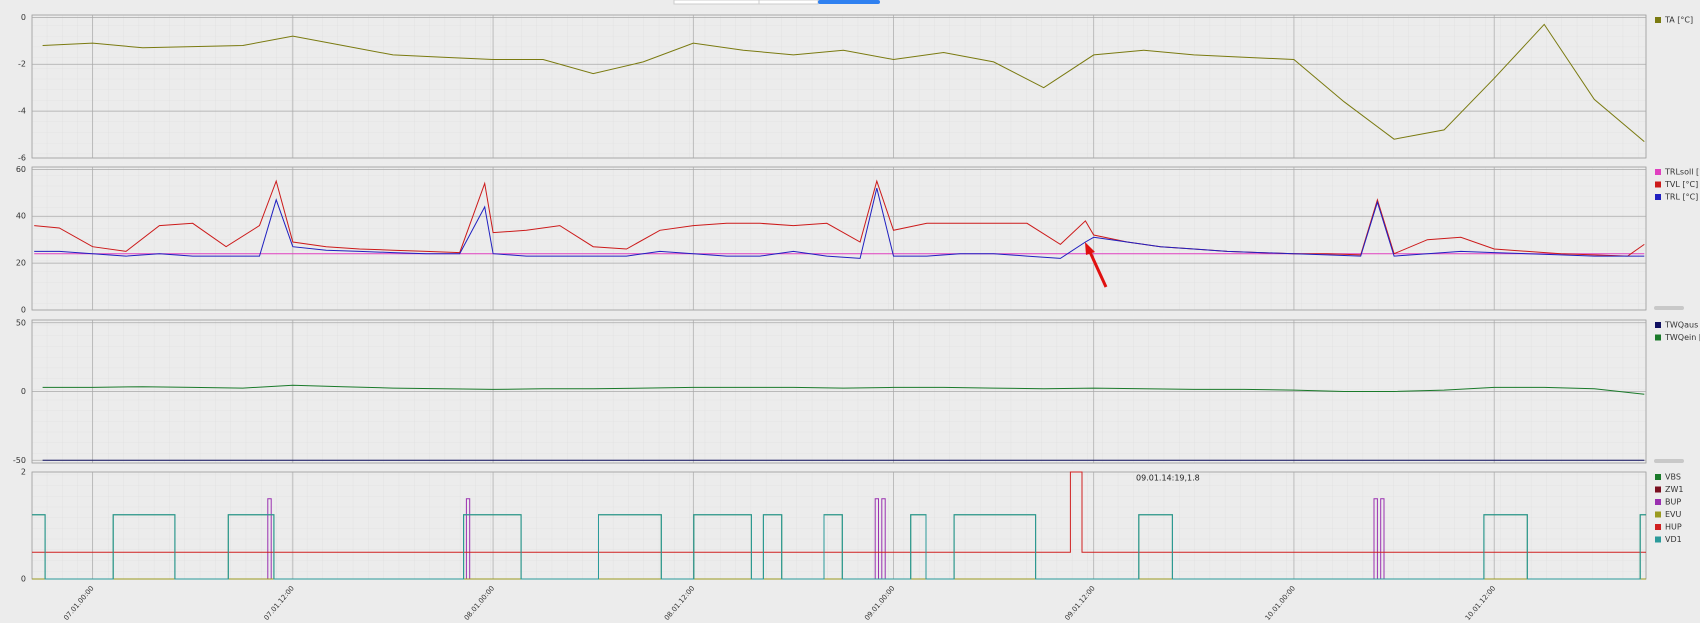 This screenshot has height=623, width=1700. Describe the element at coordinates (1673, 527) in the screenshot. I see `legend-label: HUP` at that location.